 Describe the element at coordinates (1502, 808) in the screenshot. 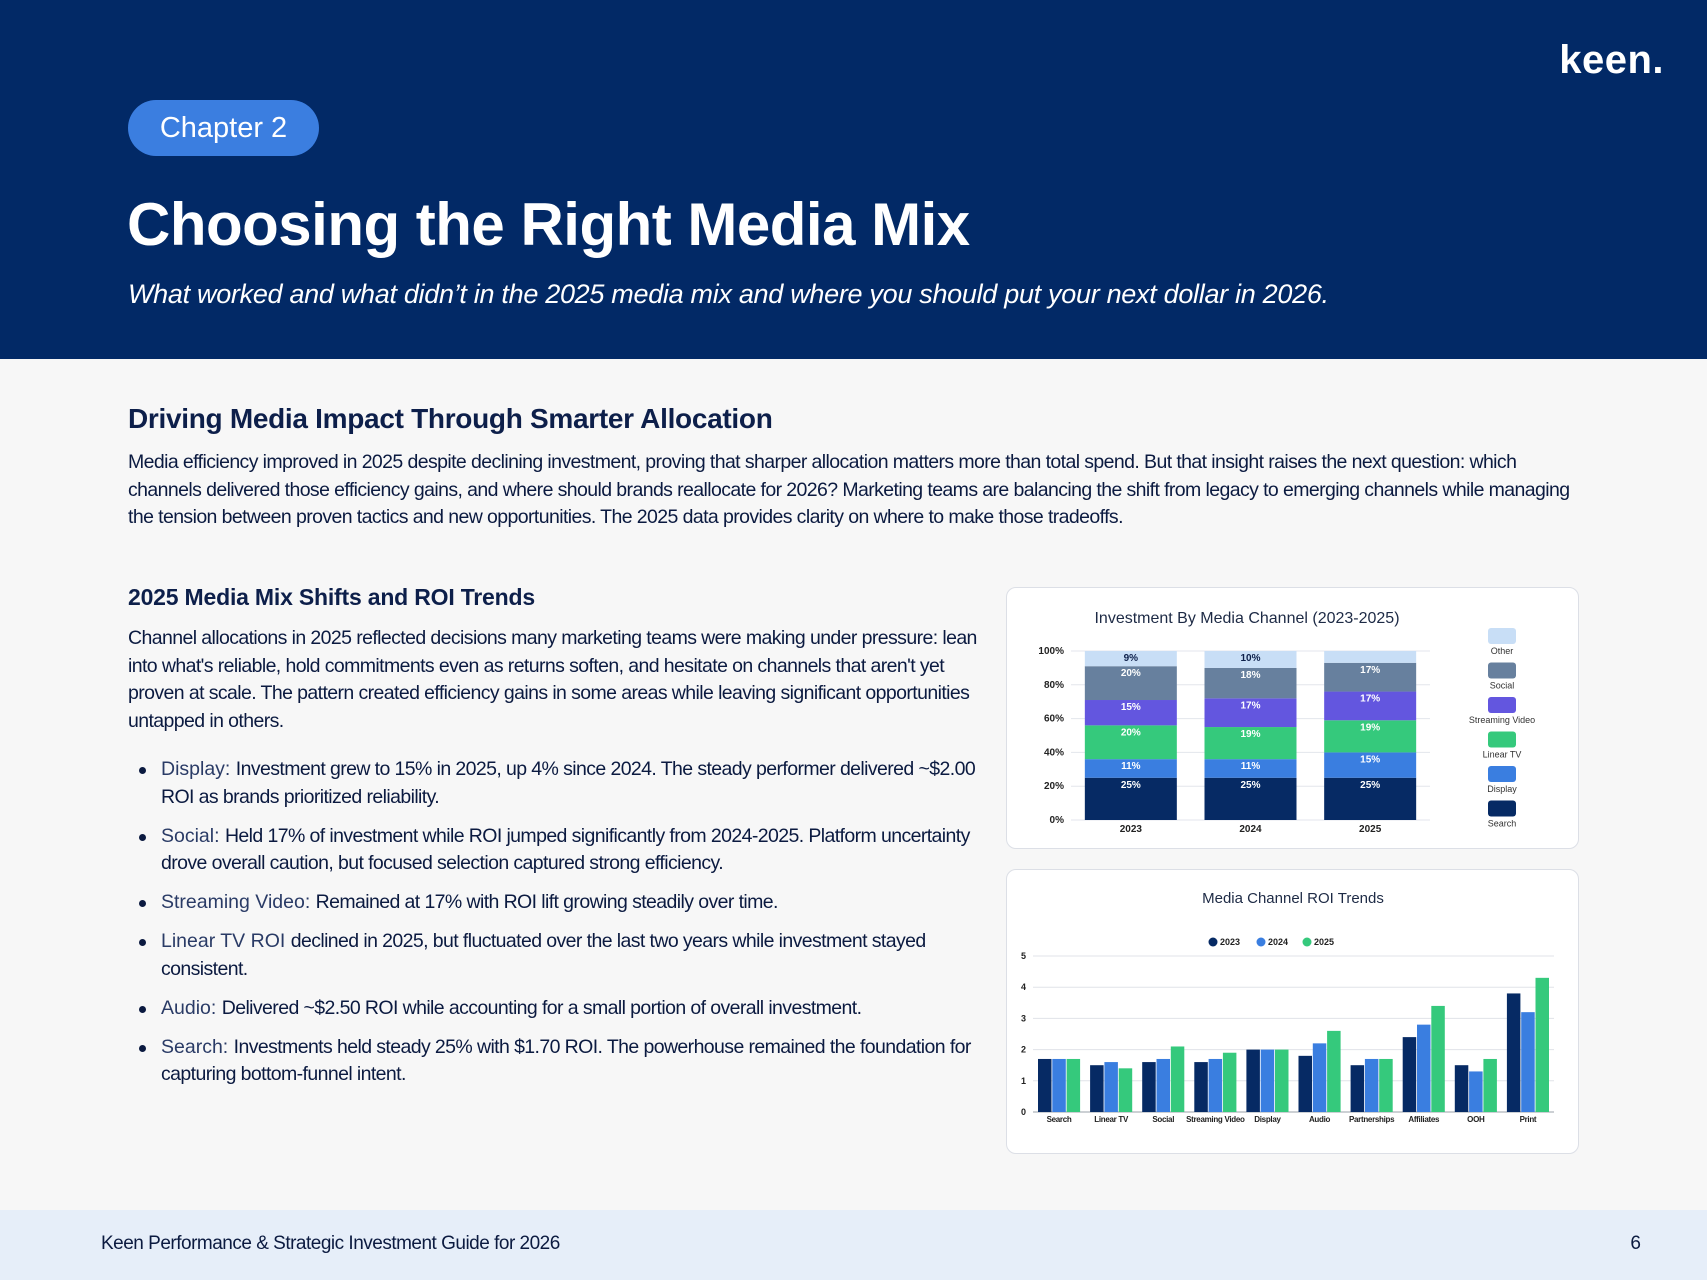

I see `legend-swatch-search` at that location.